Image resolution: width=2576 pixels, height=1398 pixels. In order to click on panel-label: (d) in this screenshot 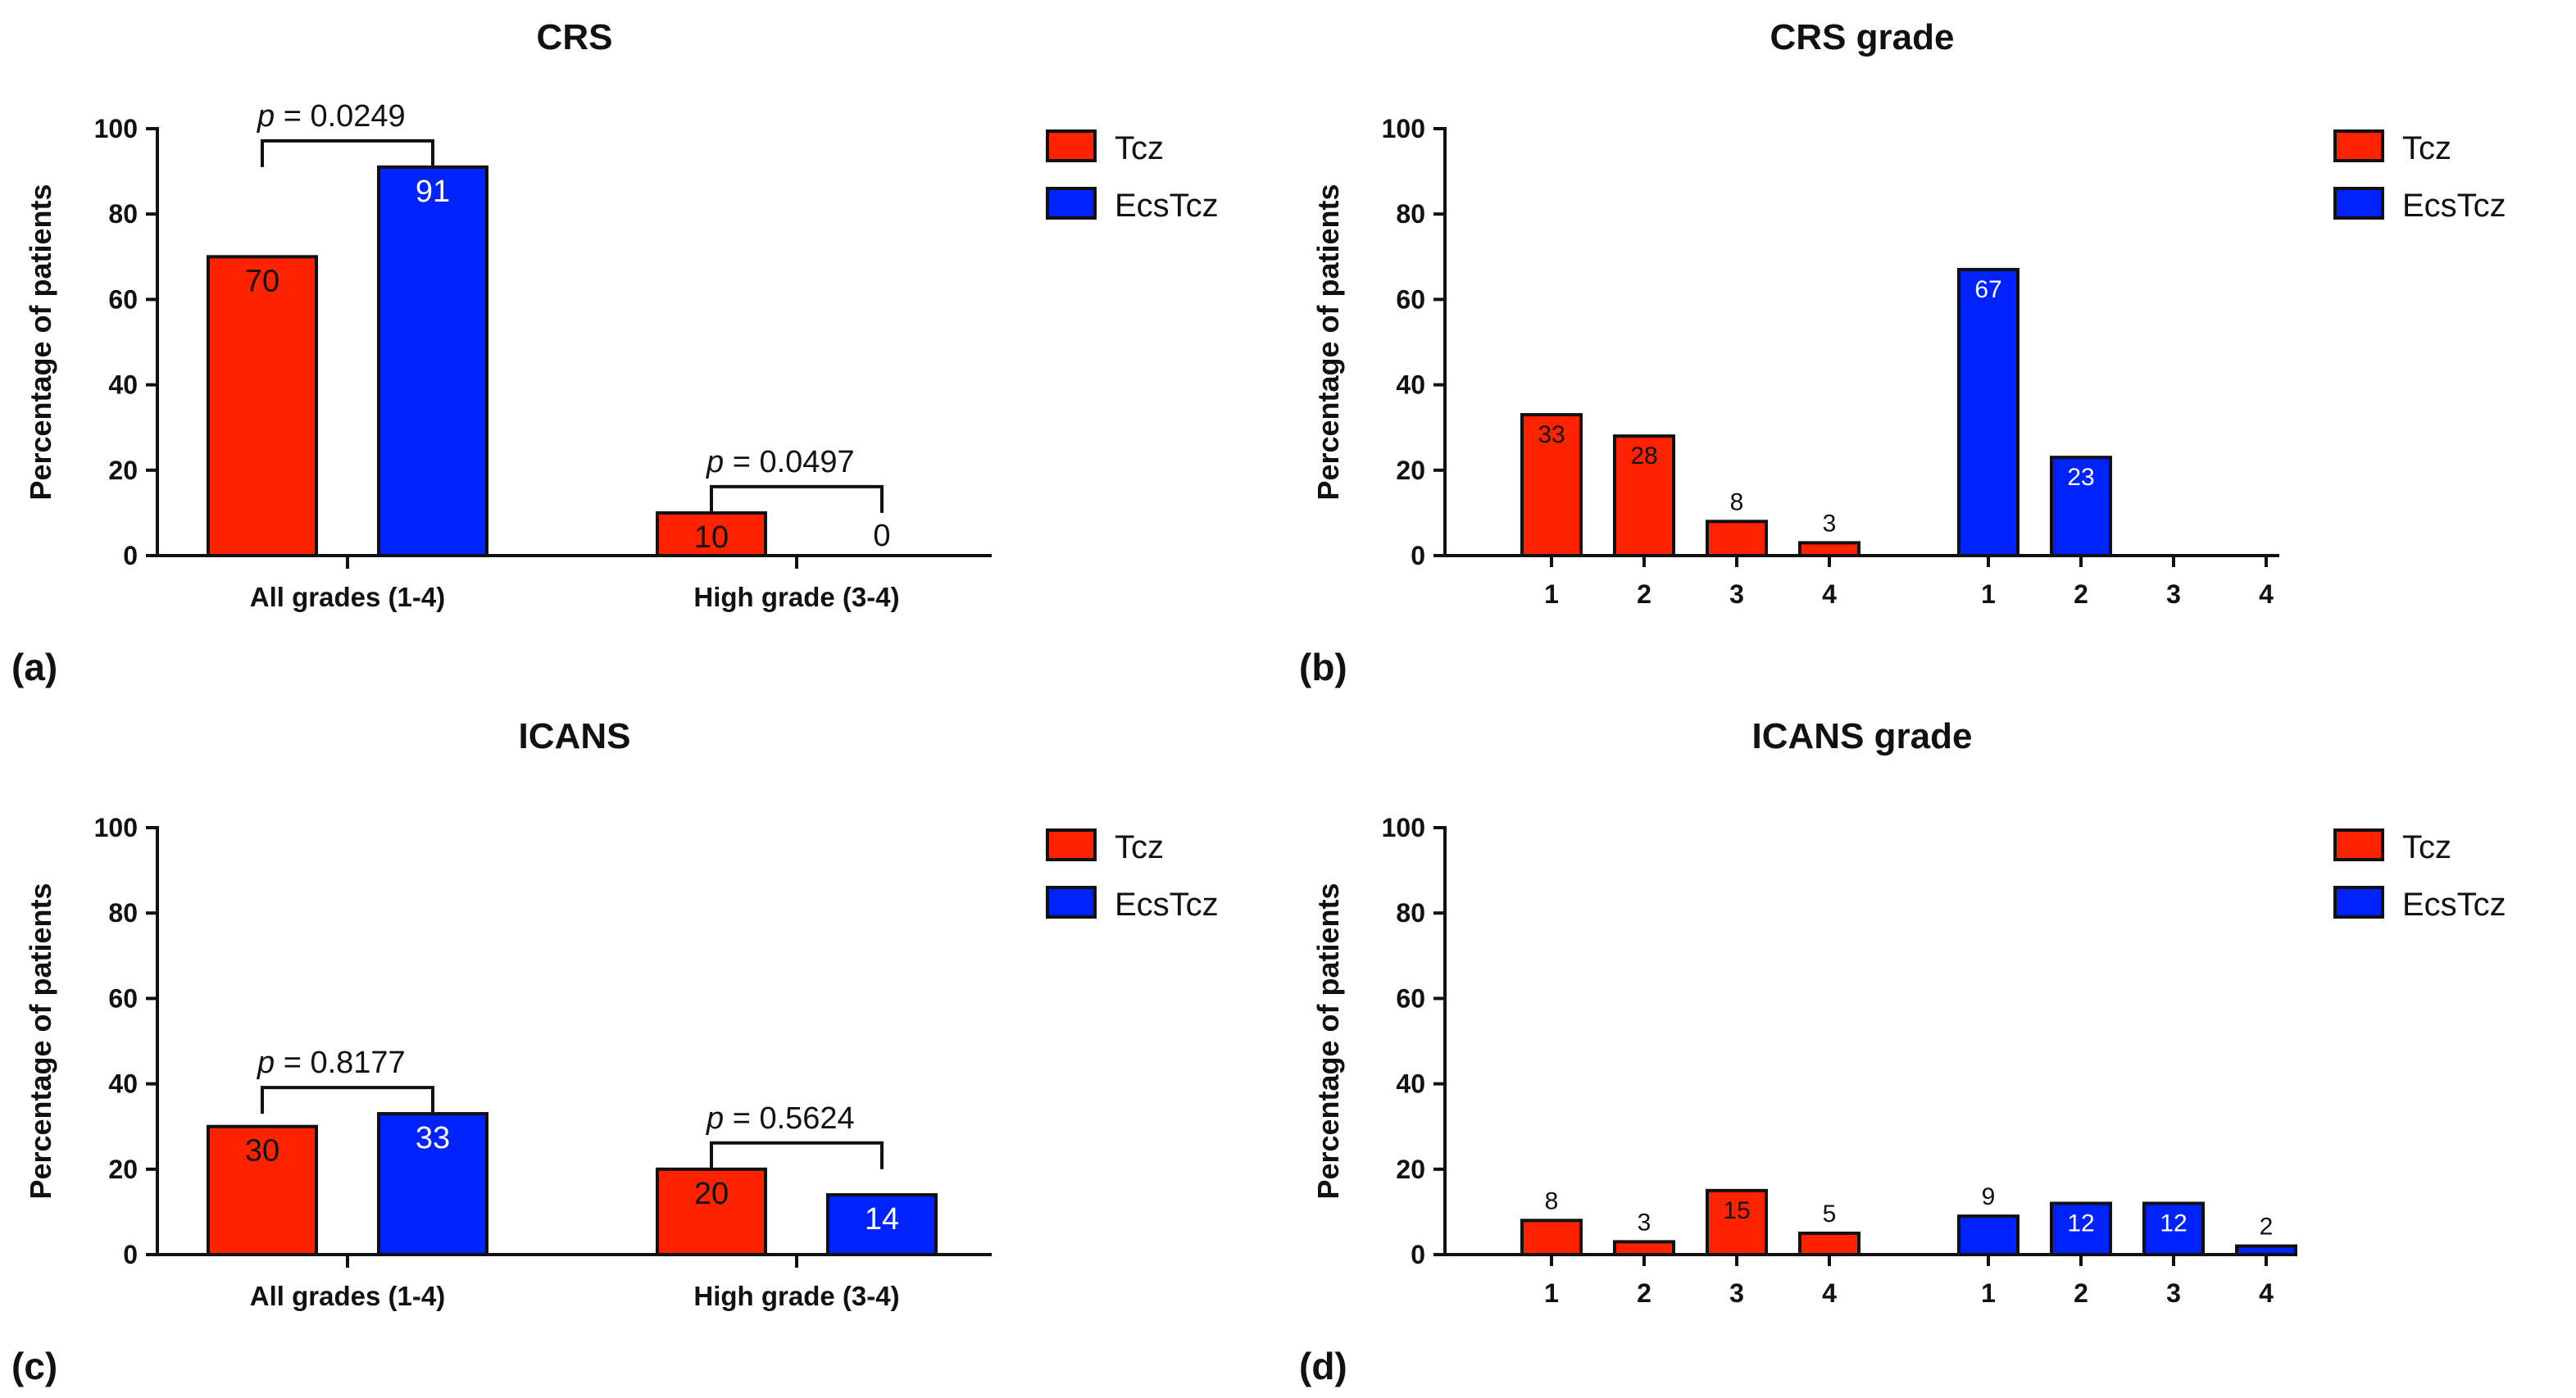, I will do `click(1323, 1366)`.